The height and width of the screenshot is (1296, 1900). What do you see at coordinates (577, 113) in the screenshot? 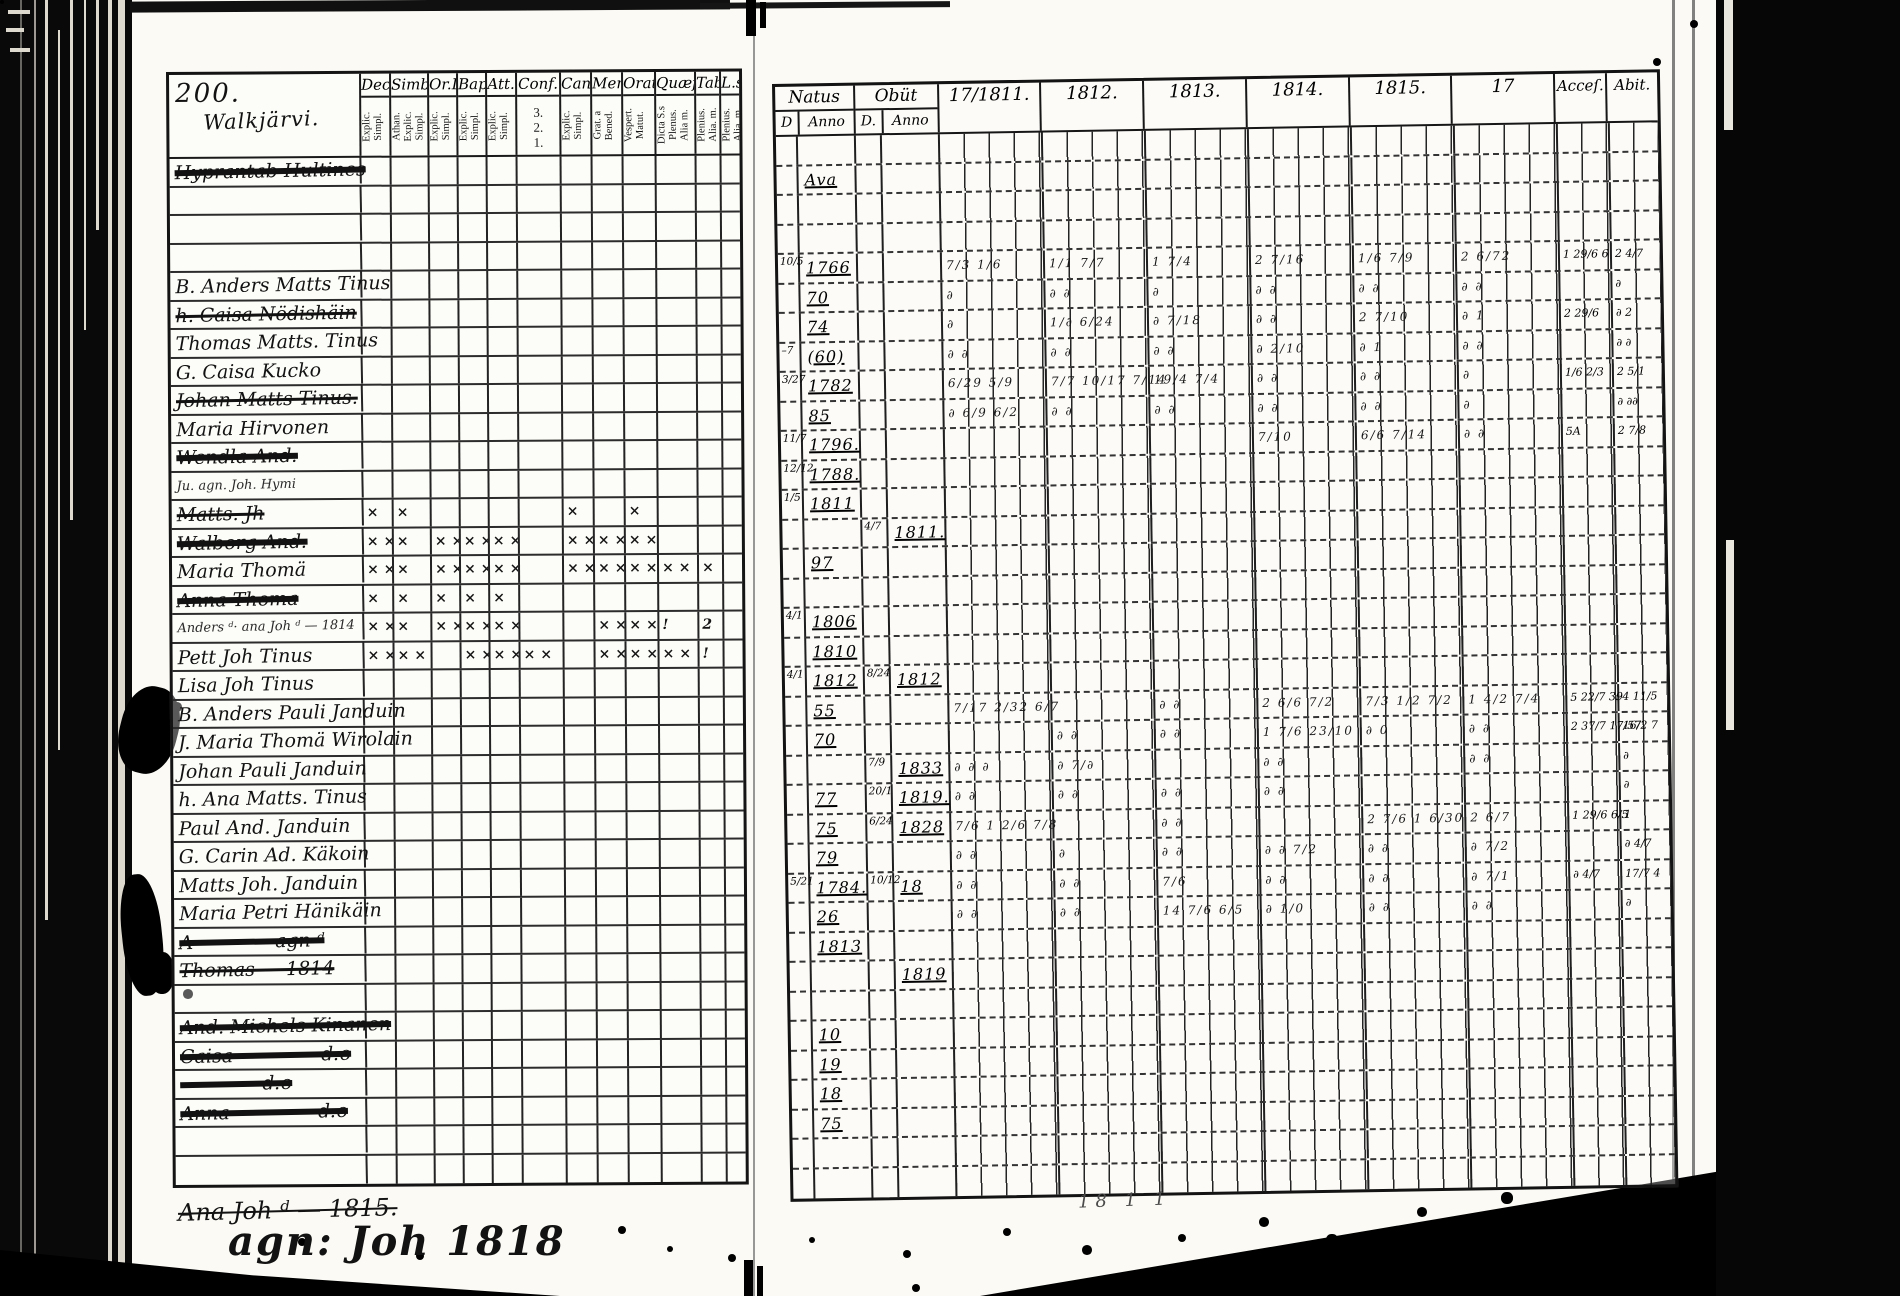
I see `column-header-6: Can.D Explic. Simpl.` at bounding box center [577, 113].